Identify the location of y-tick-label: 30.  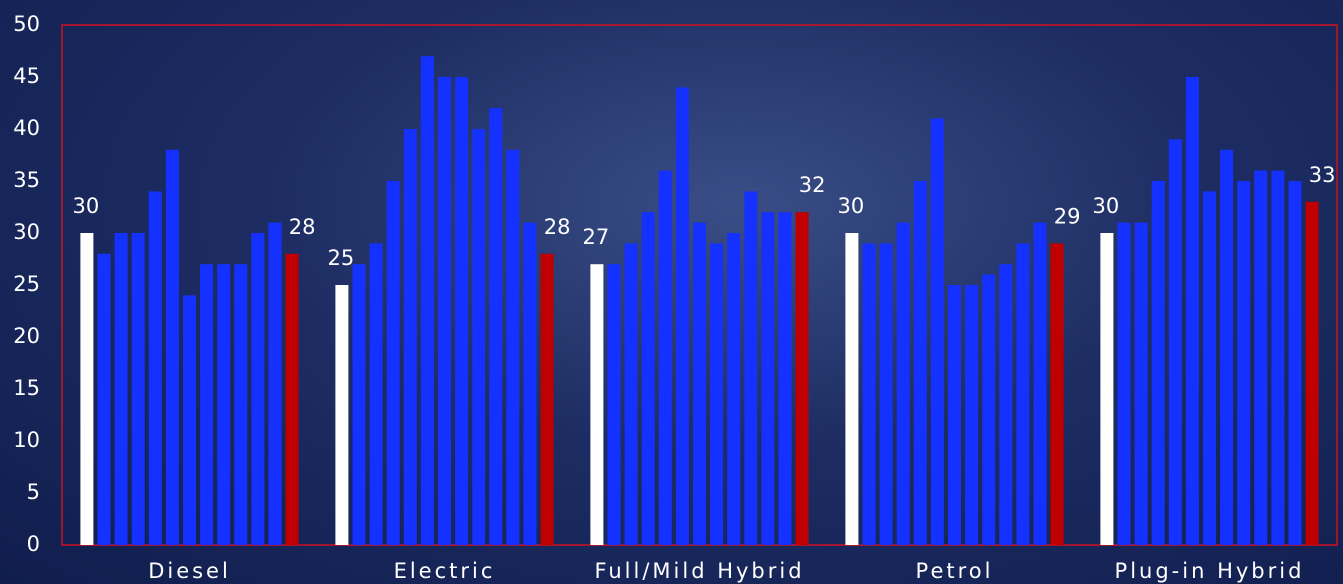
(26, 232).